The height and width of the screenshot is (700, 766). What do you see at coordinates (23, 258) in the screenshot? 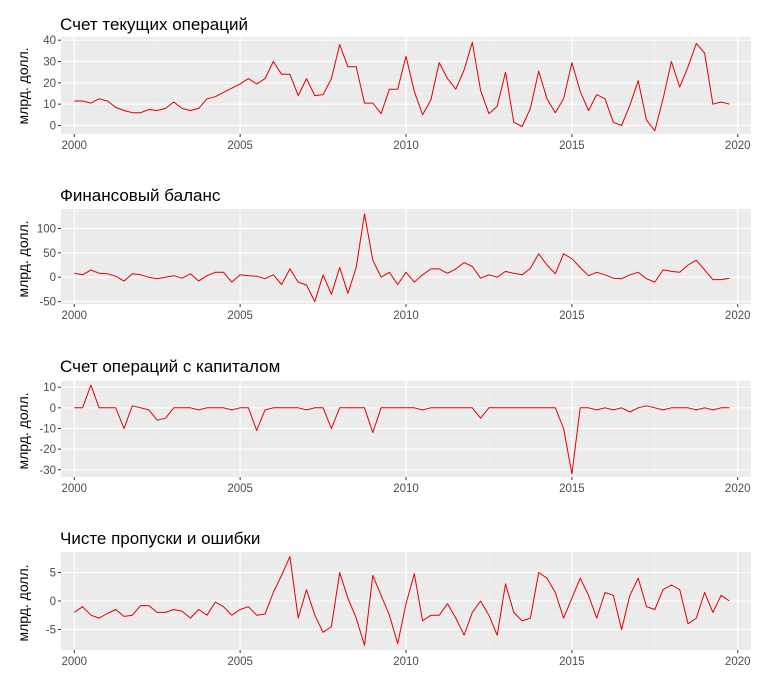
I see `y-axis-label: млрд. долл.` at bounding box center [23, 258].